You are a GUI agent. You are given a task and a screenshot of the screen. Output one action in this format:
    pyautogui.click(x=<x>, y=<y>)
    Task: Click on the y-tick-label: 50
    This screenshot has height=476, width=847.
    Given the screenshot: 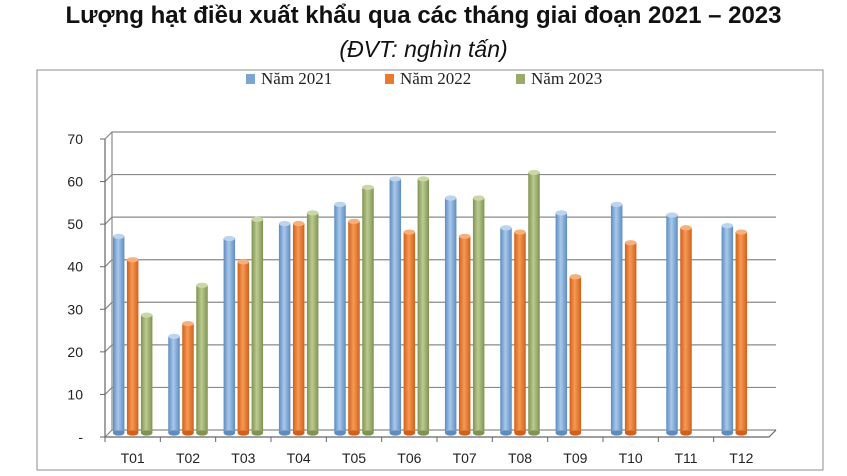 What is the action you would take?
    pyautogui.click(x=75, y=224)
    